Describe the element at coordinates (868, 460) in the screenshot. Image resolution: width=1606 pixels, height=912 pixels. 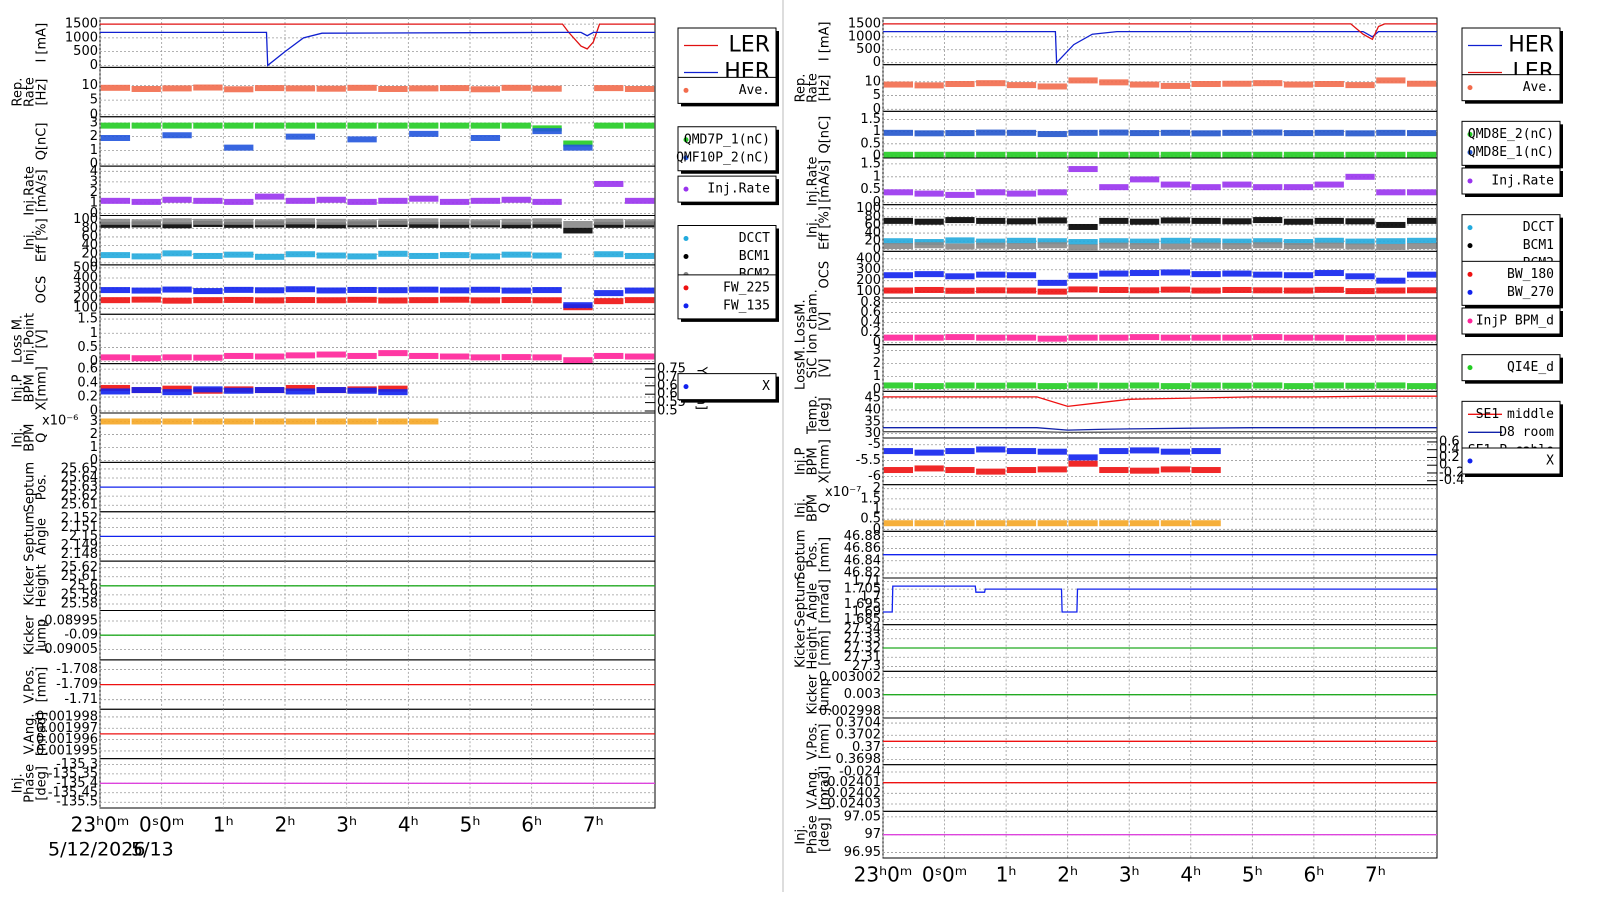
I see `y-tick-label: -5.5` at that location.